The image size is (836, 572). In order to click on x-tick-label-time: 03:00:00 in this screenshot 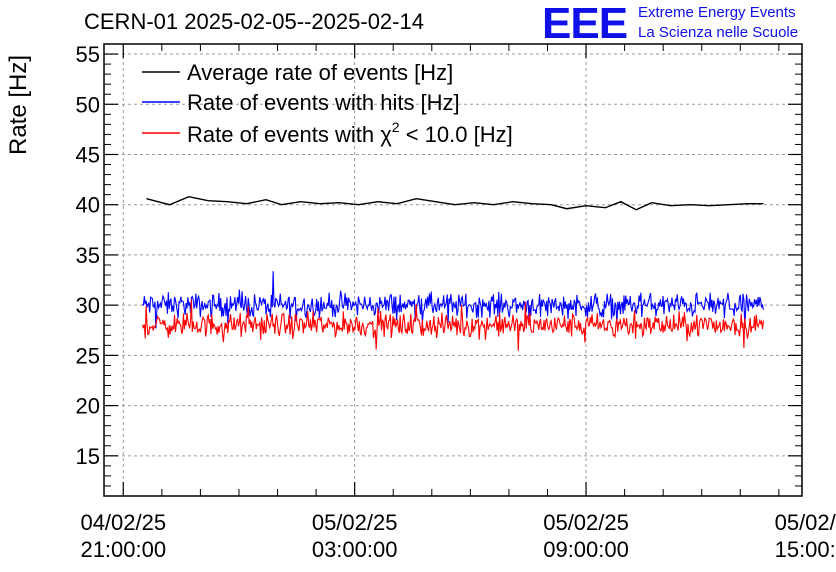, I will do `click(355, 549)`.